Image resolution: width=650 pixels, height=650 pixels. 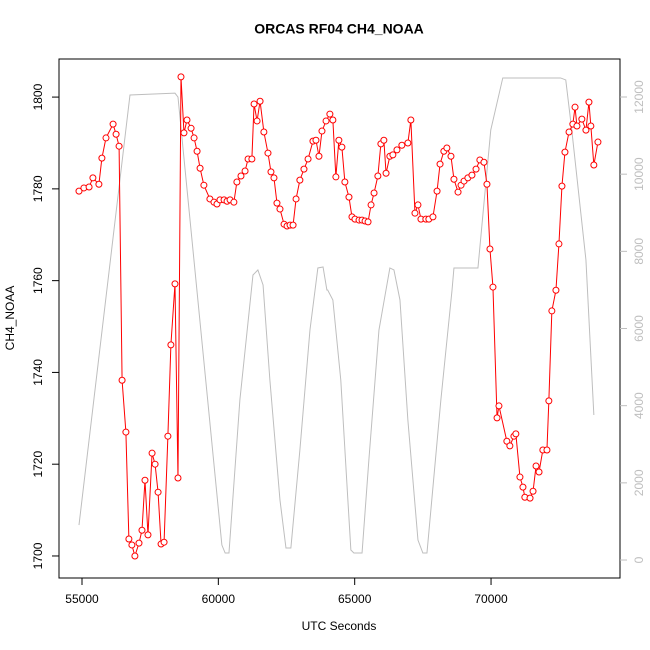 I want to click on x-tick-label: 55000, so click(x=82, y=599).